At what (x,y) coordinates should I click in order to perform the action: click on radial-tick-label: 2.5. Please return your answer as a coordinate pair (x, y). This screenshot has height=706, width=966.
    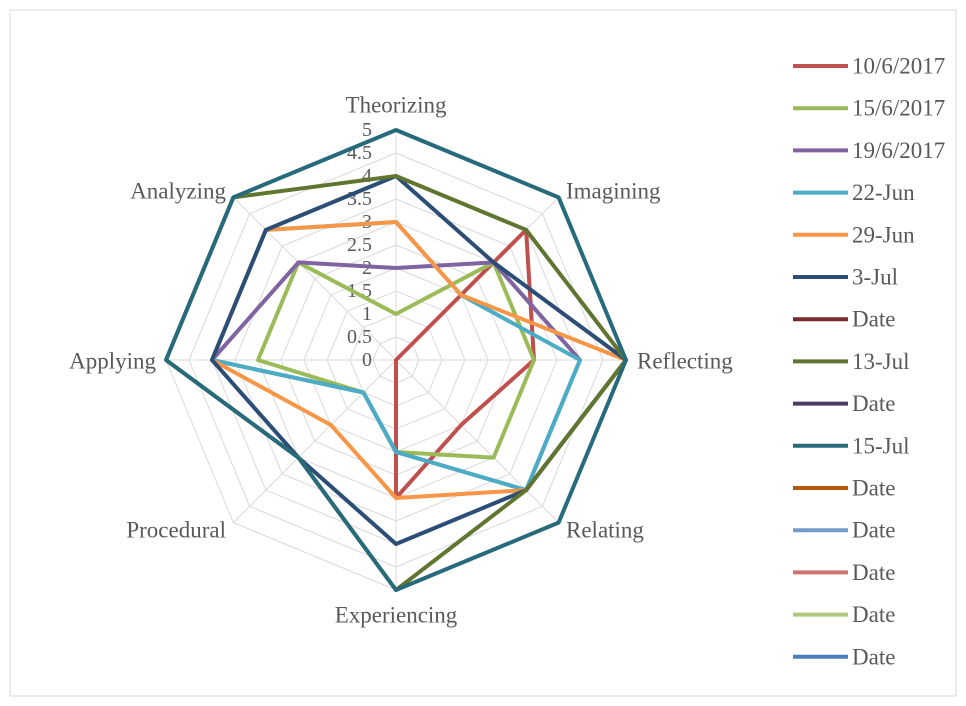
    Looking at the image, I should click on (359, 245).